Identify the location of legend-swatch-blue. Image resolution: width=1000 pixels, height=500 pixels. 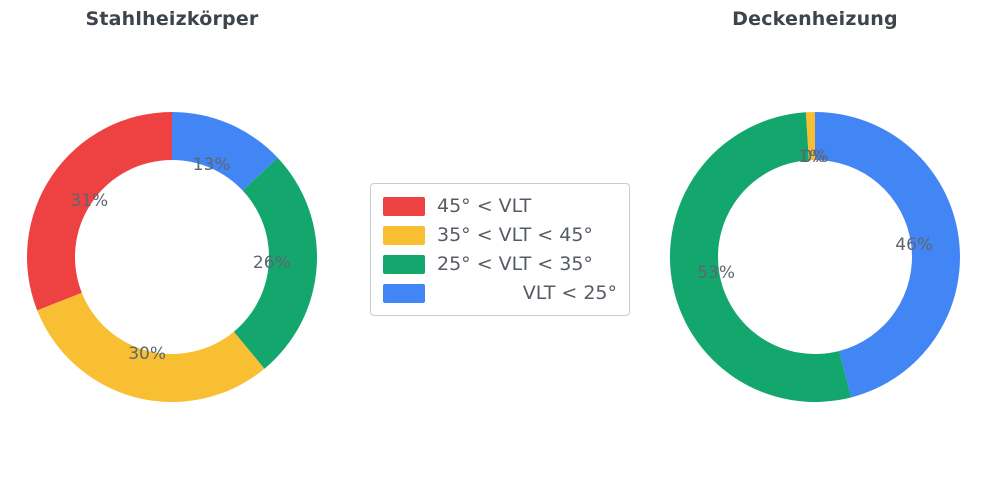
(404, 293).